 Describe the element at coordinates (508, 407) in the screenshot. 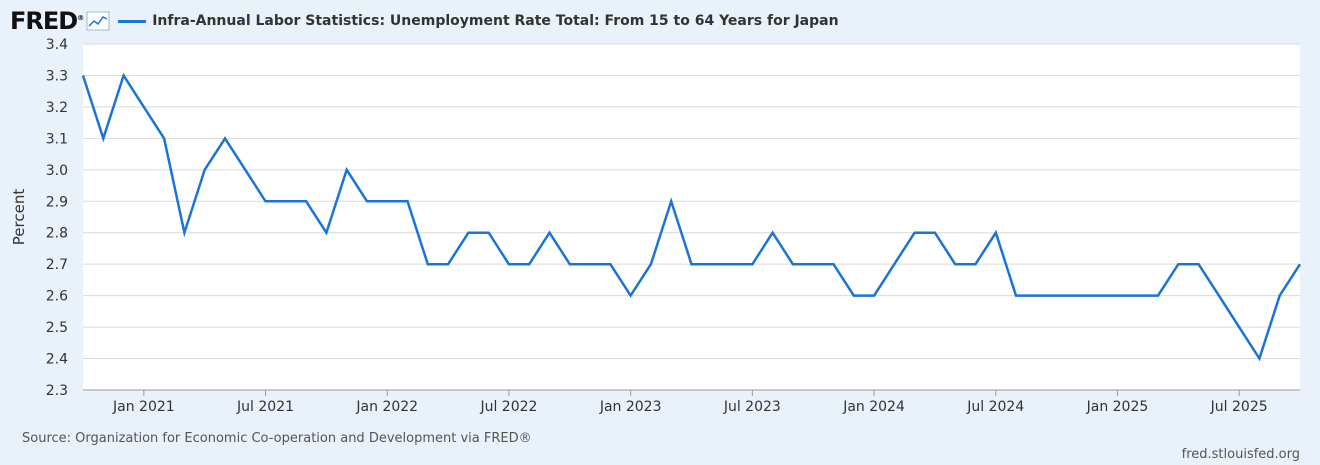

I see `x-tick-label: Jul 2022` at that location.